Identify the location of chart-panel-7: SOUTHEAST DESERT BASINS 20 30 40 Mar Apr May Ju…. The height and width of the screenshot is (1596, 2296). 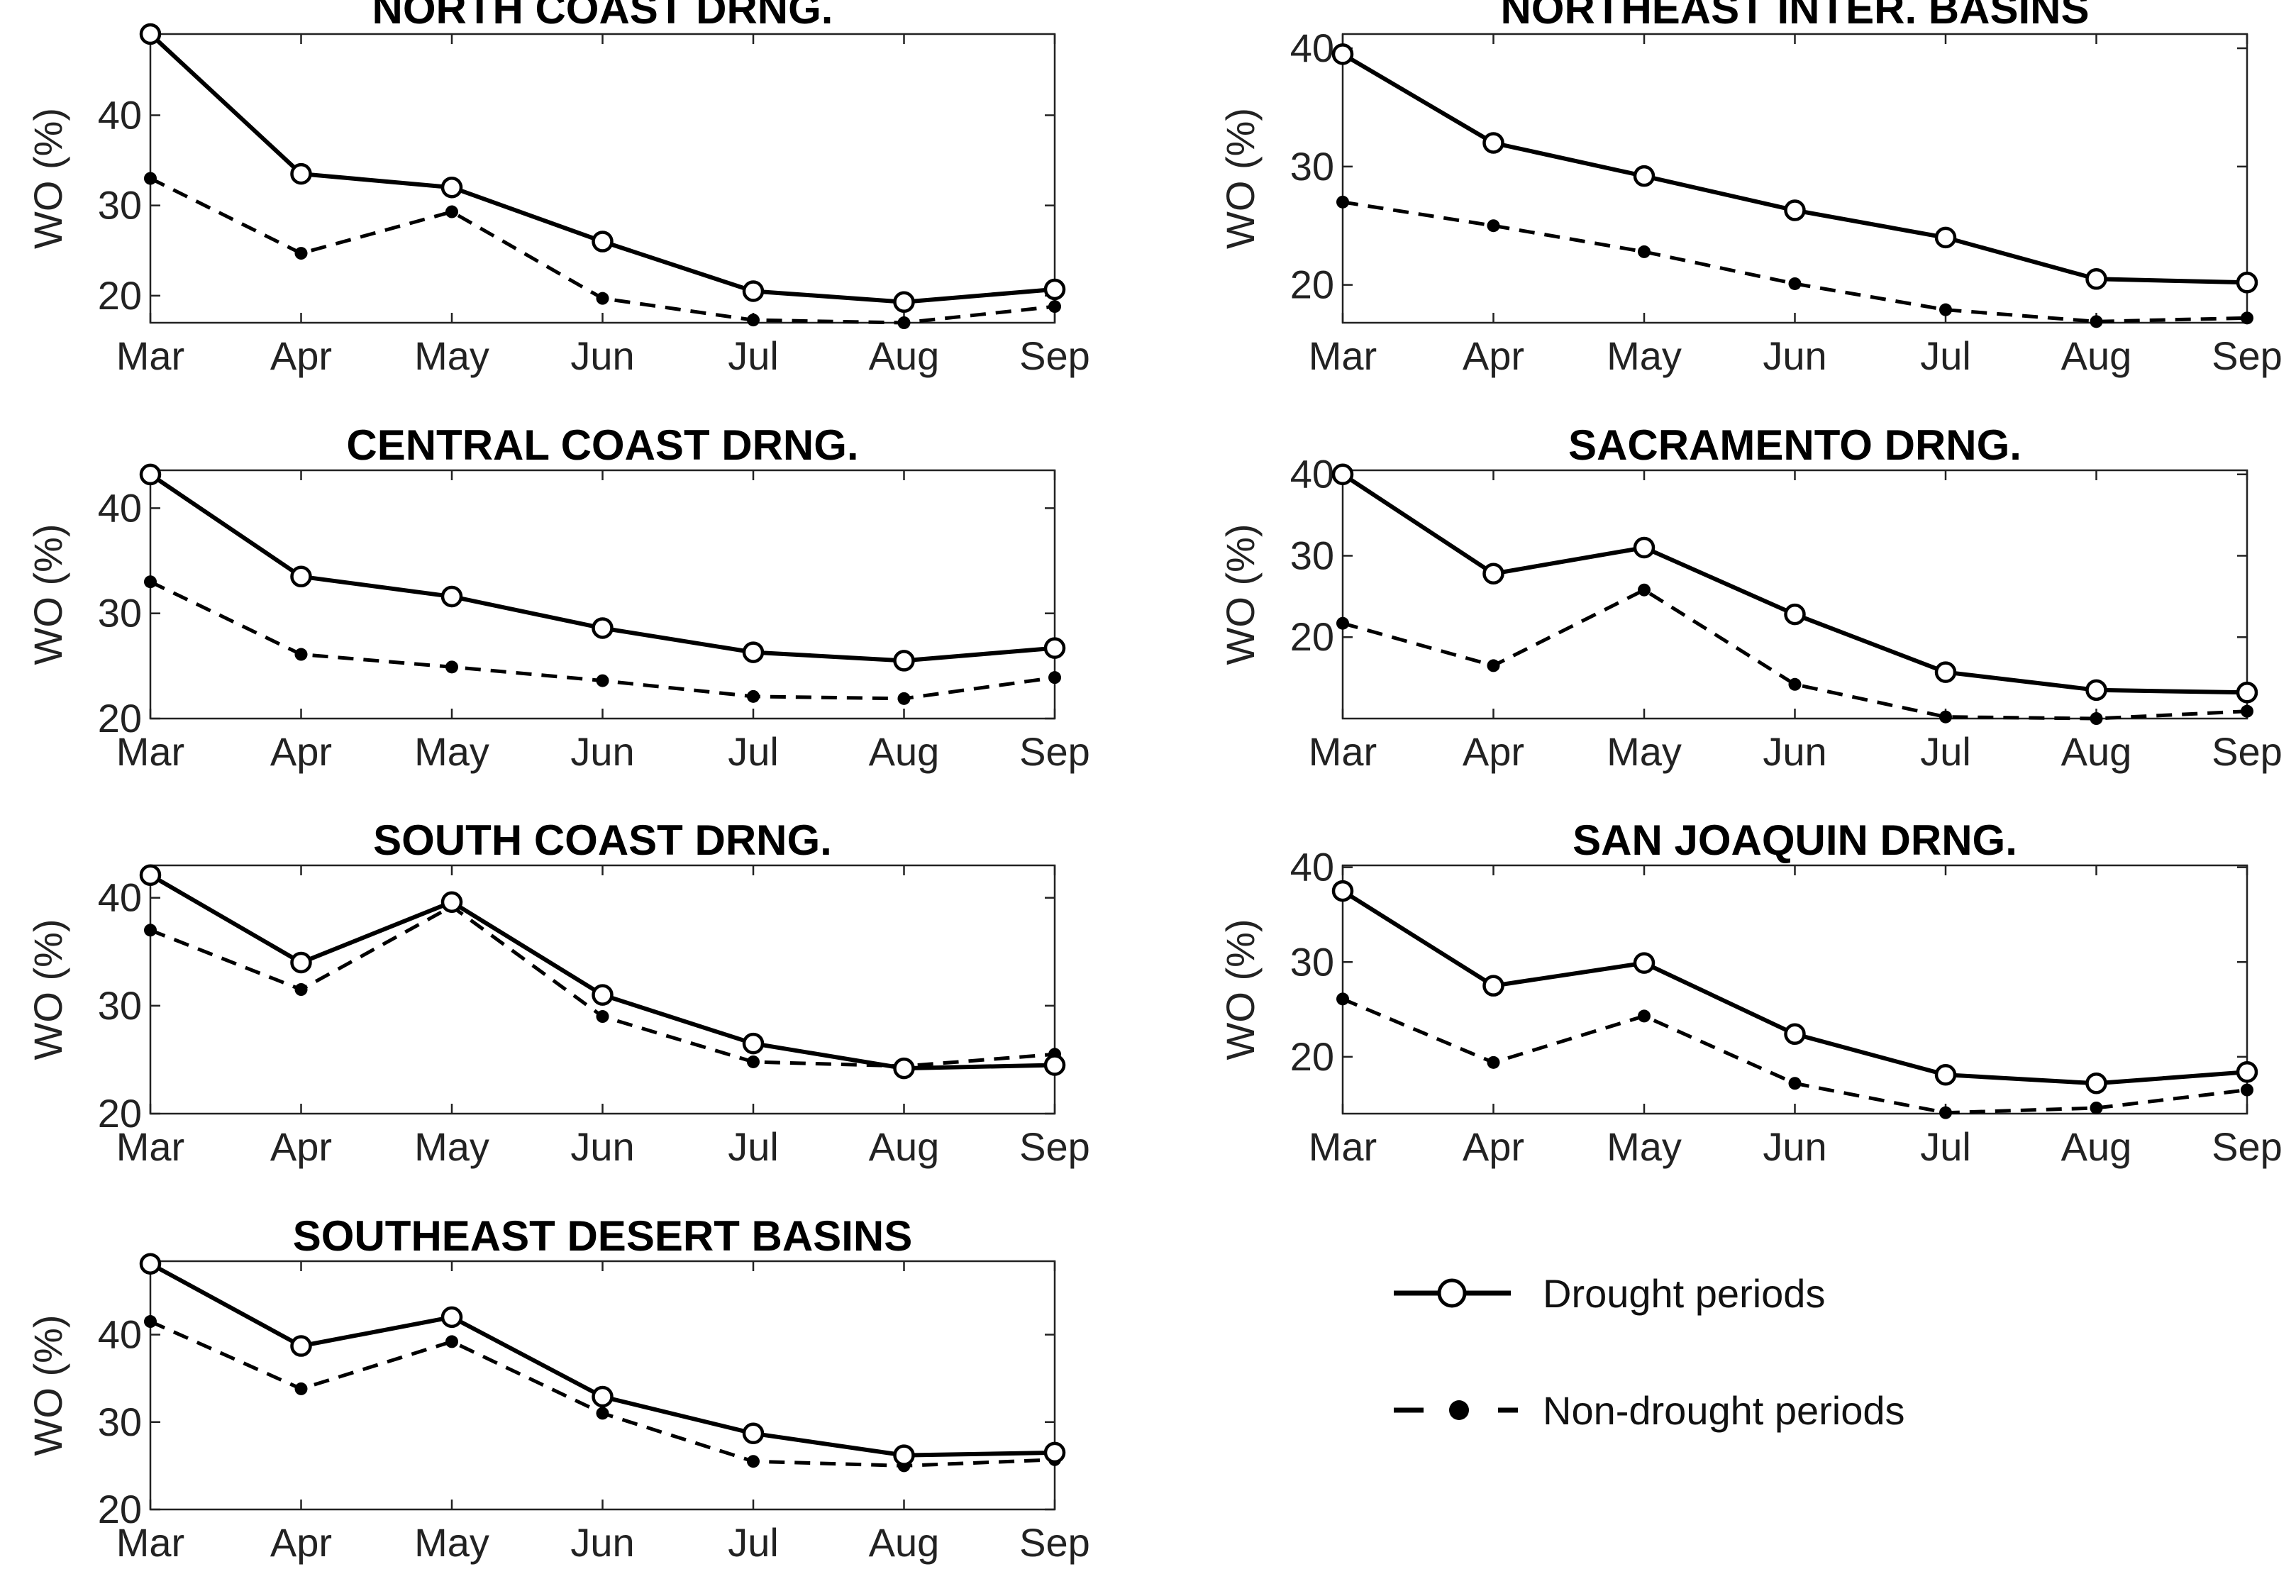
(558, 1388).